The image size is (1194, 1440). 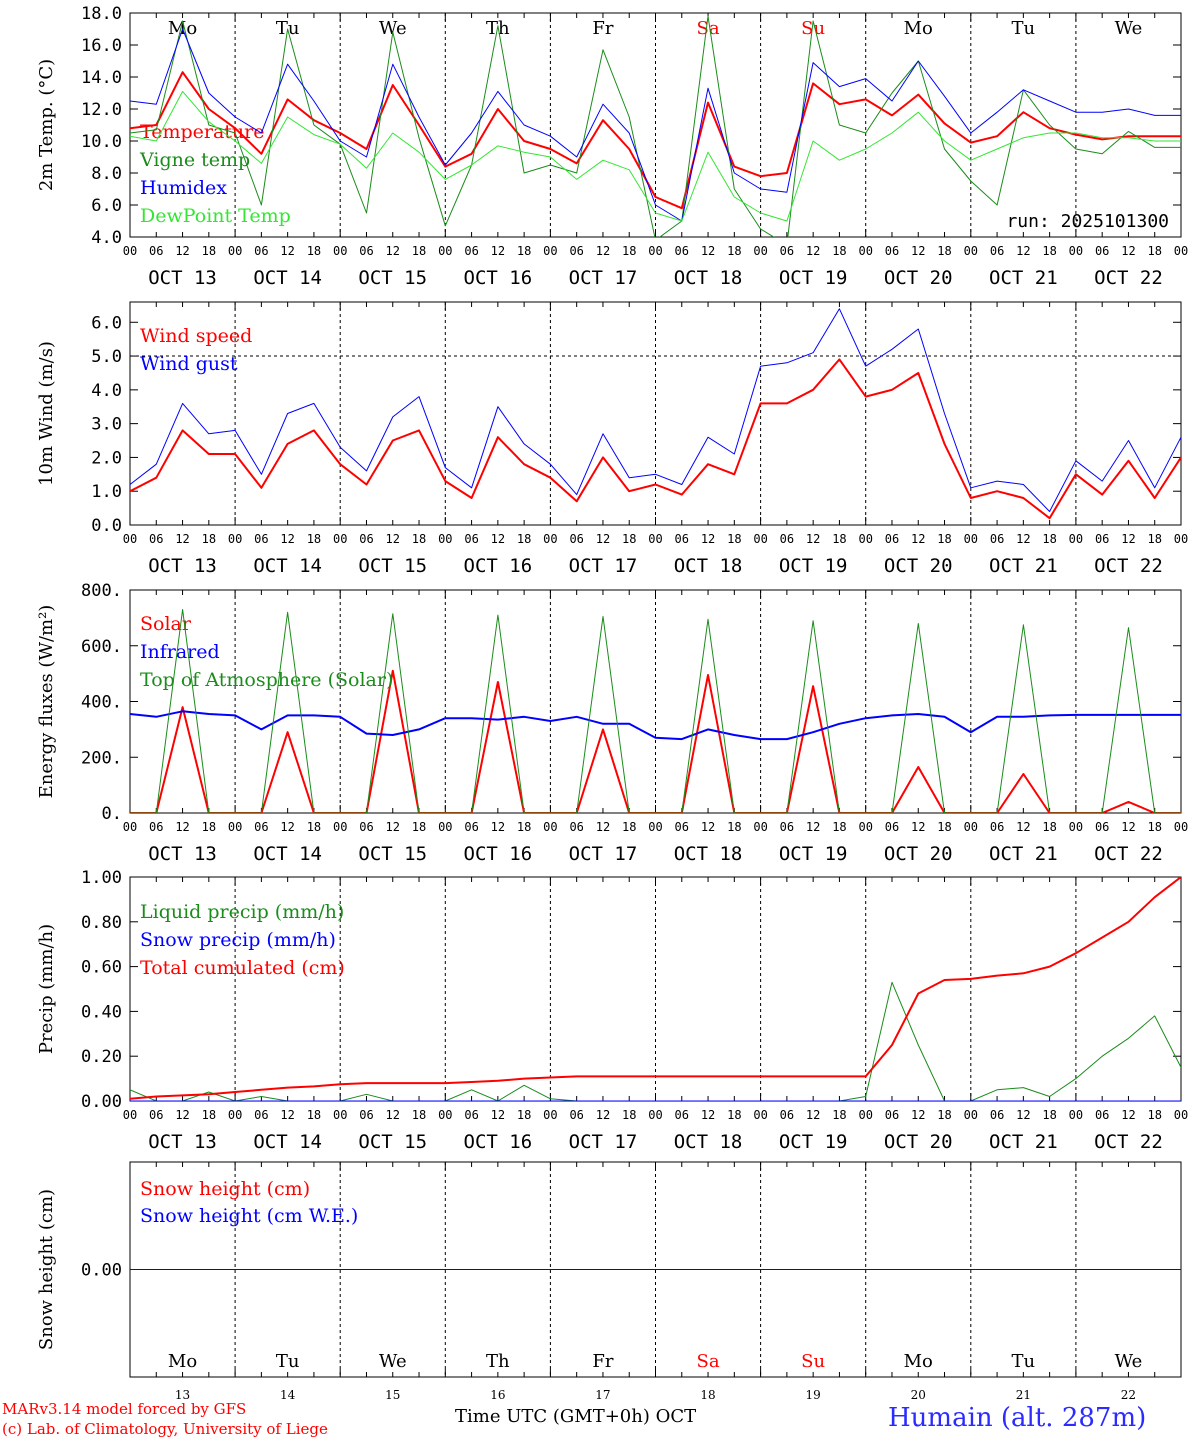 I want to click on y-tick-label: 16.0, so click(x=101, y=46).